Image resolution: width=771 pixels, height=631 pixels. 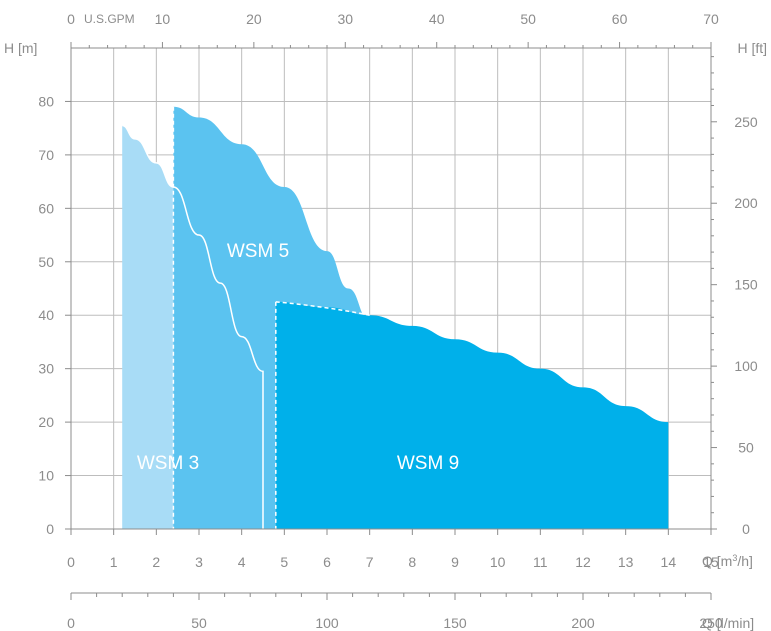 What do you see at coordinates (498, 562) in the screenshot?
I see `tick-label-x-bottom: 10` at bounding box center [498, 562].